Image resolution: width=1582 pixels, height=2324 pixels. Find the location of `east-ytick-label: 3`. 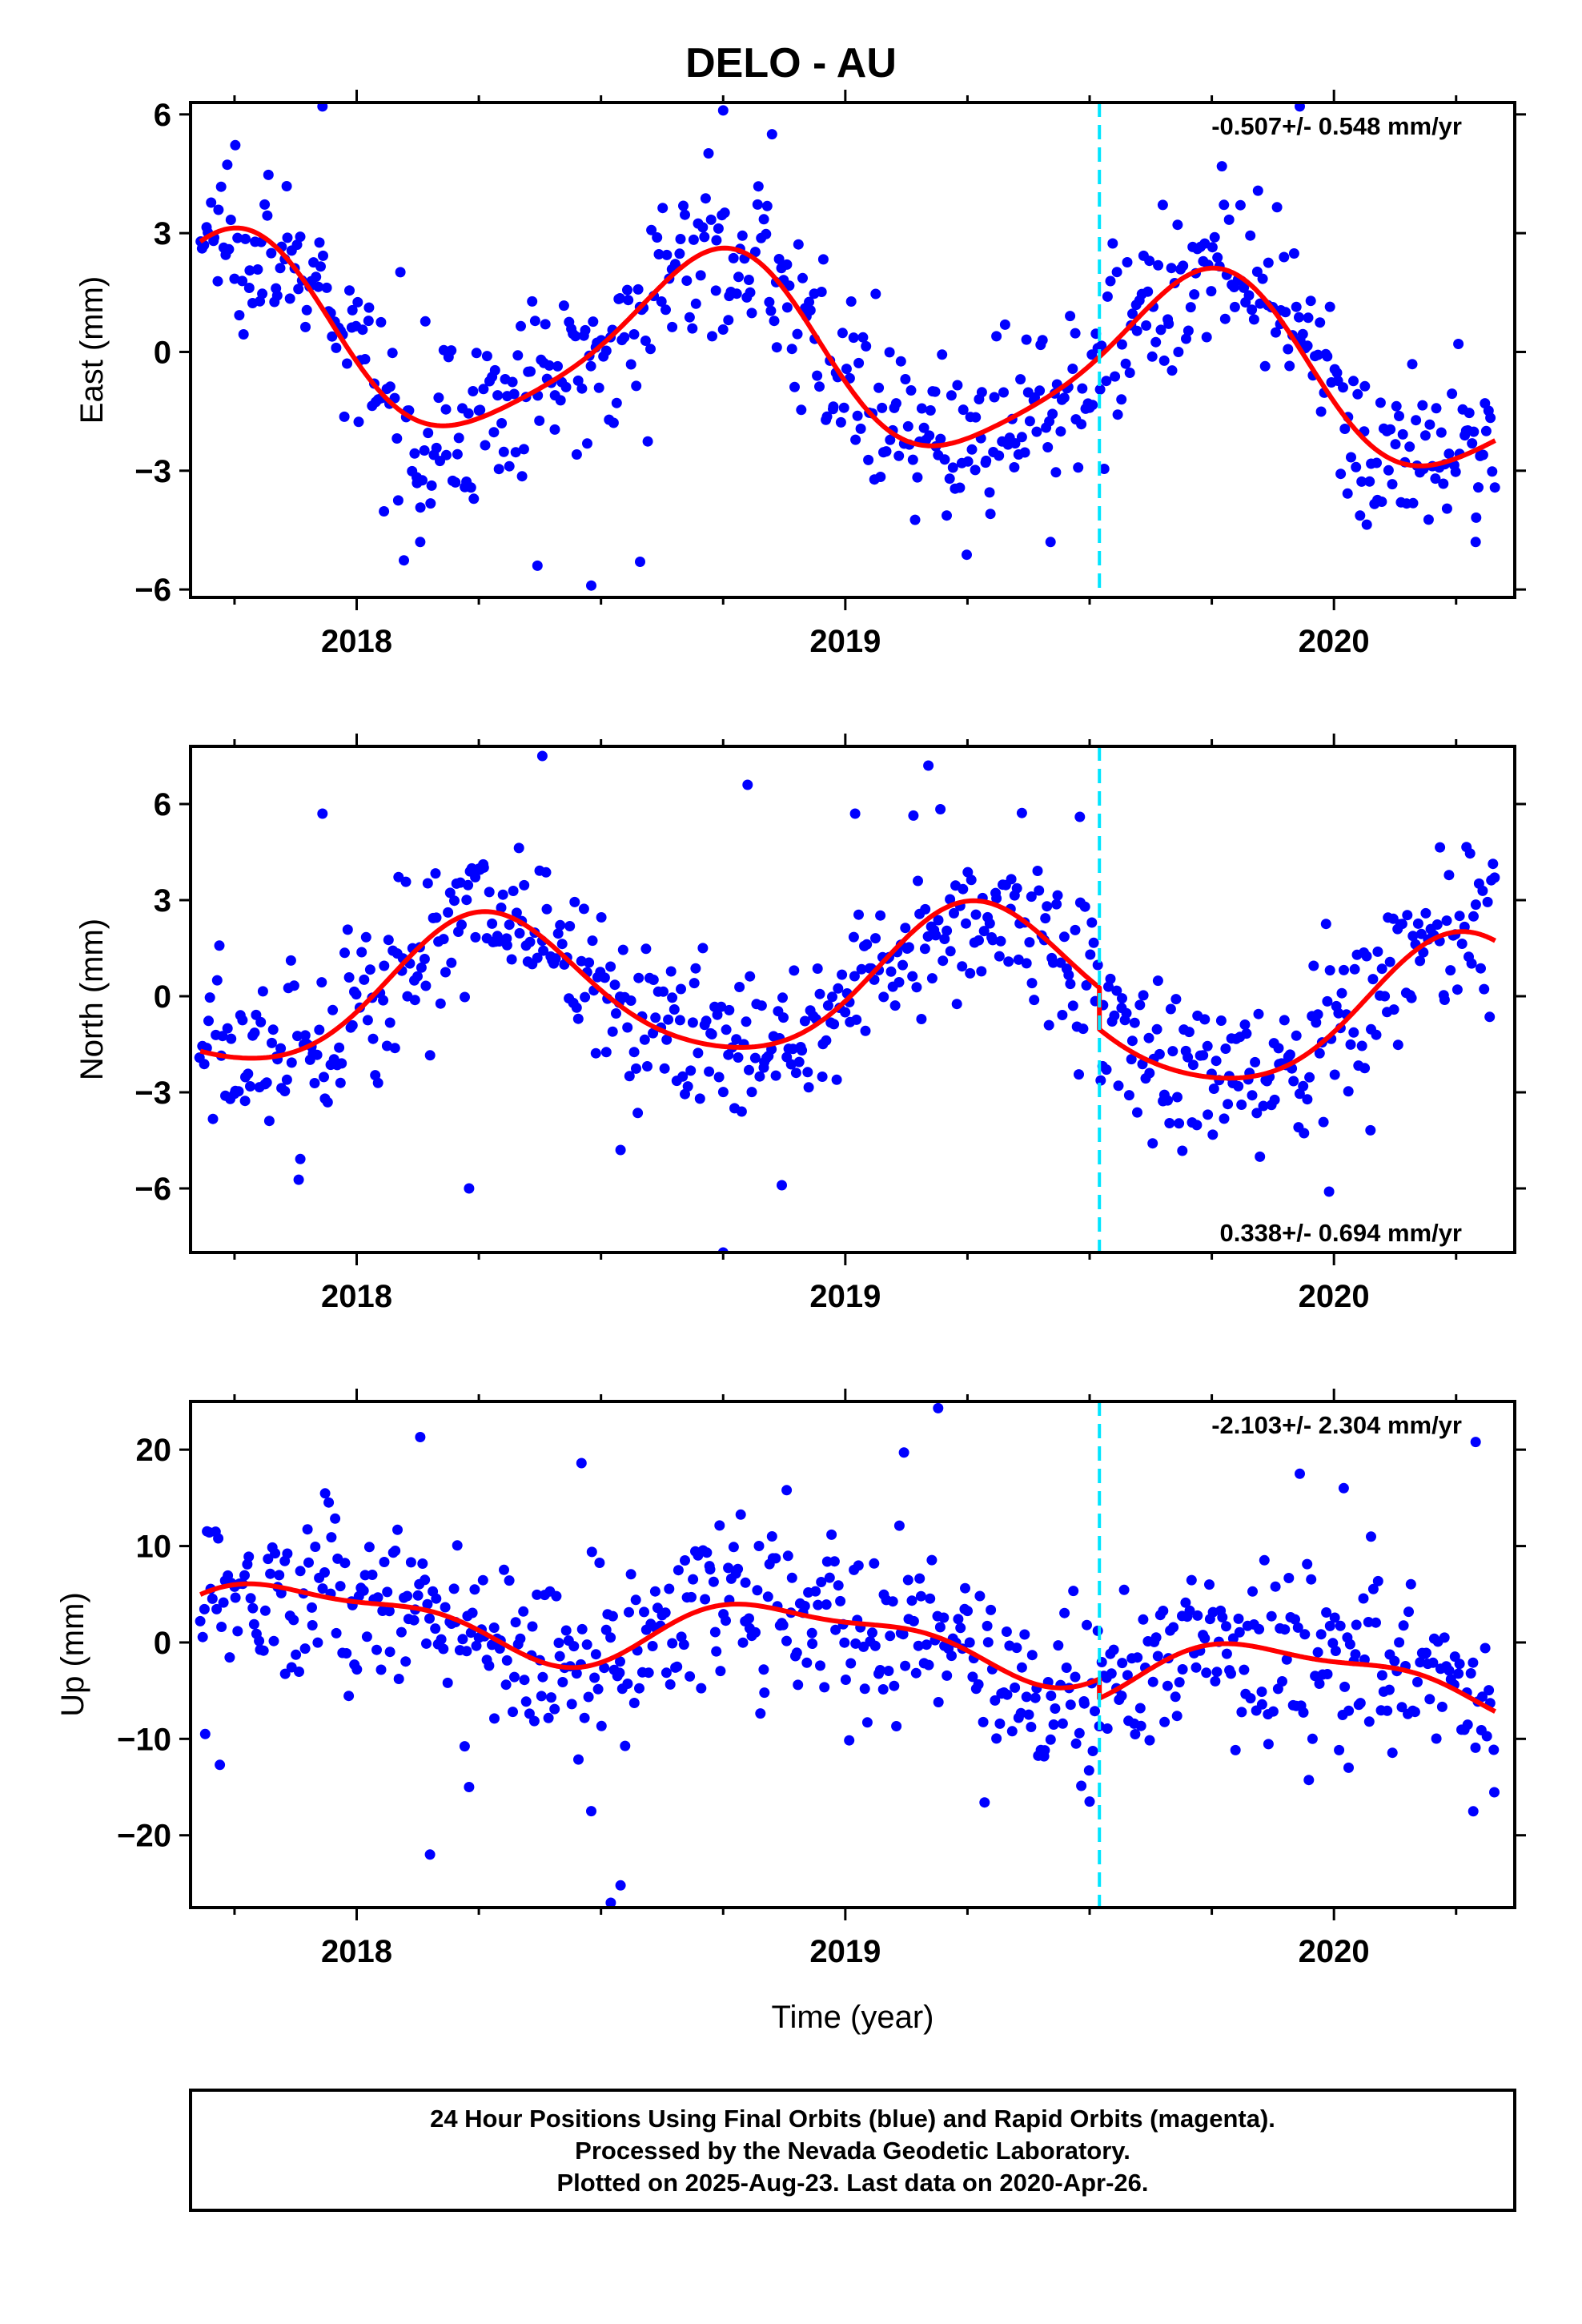

east-ytick-label: 3 is located at coordinates (162, 233).